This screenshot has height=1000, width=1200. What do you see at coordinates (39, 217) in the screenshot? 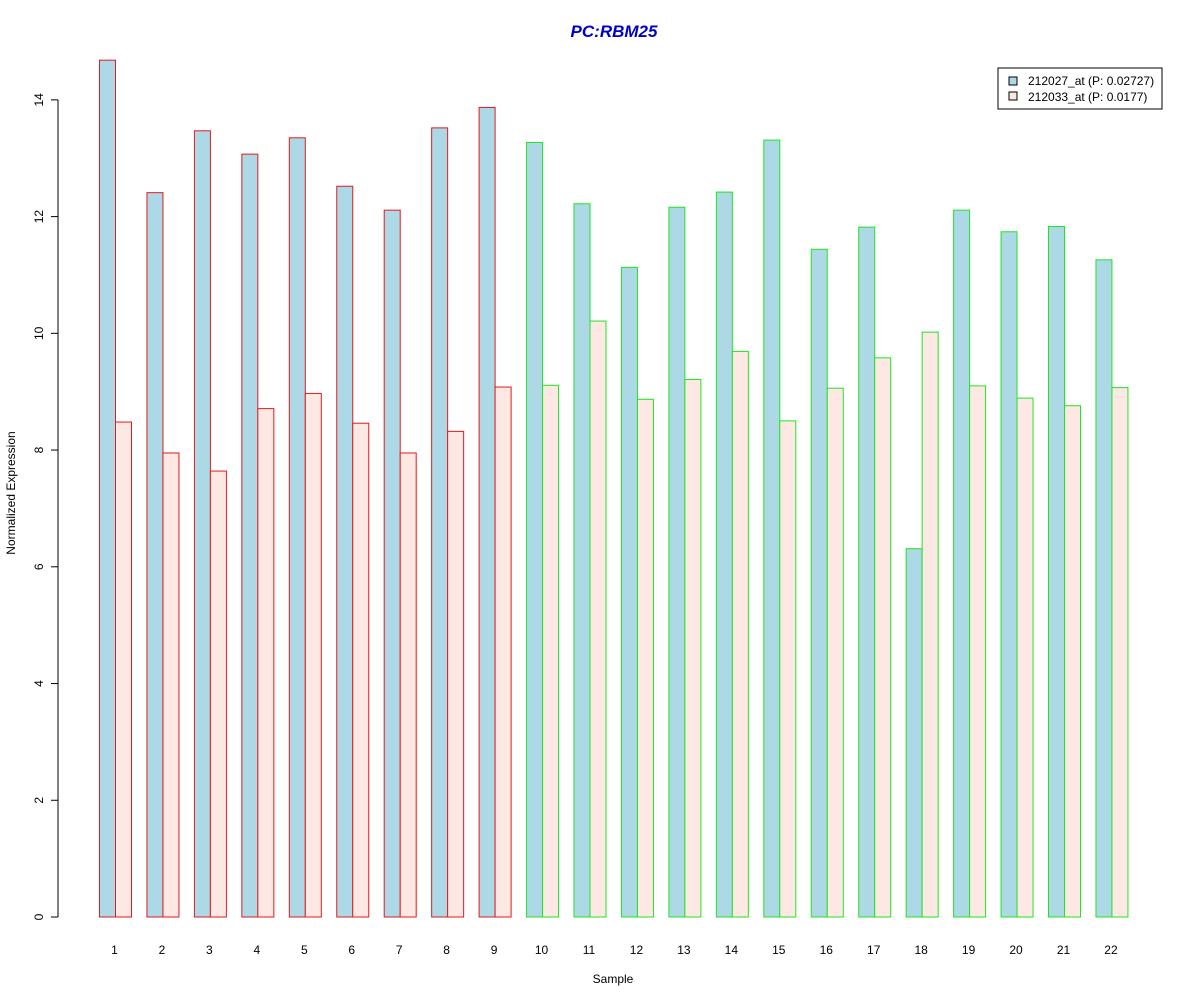
I see `y-tick-label: 12` at bounding box center [39, 217].